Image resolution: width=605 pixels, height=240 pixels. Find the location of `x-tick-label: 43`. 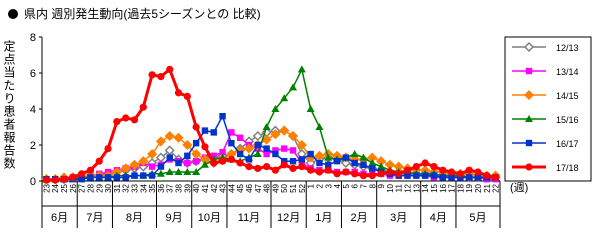

x-tick-label: 43 is located at coordinates (223, 187).